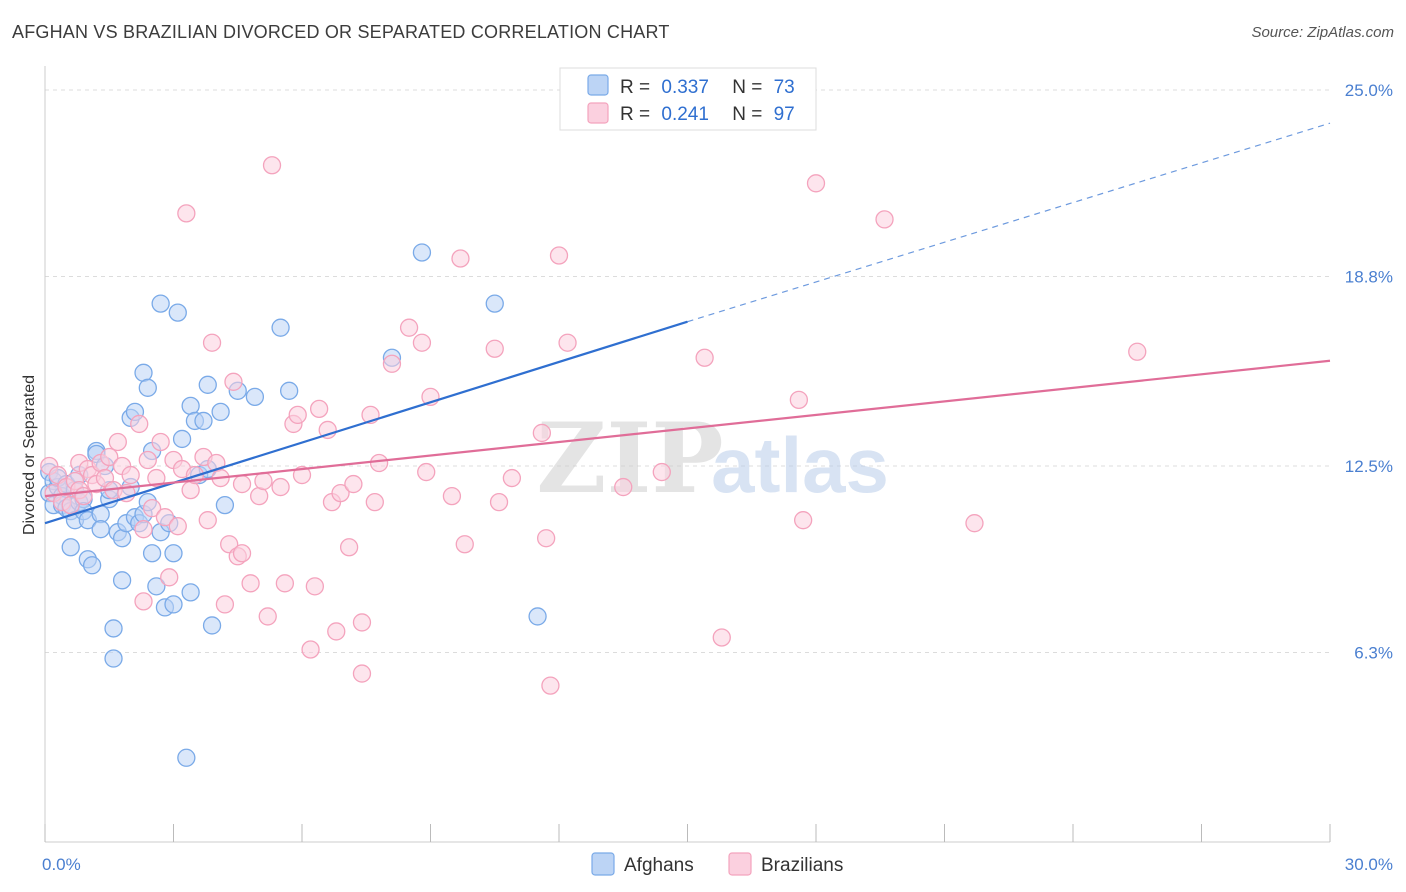 The height and width of the screenshot is (892, 1406). Describe the element at coordinates (784, 87) in the screenshot. I see `legend-n-value-afghans: 73` at that location.